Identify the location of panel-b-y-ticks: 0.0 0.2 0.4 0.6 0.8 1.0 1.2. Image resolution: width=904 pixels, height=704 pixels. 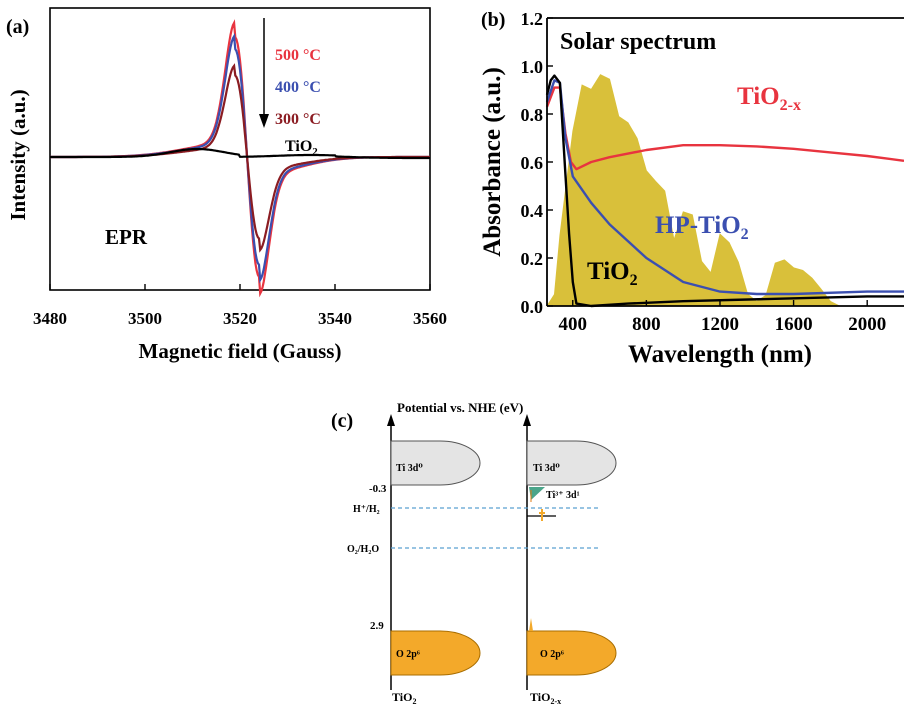
(537, 163).